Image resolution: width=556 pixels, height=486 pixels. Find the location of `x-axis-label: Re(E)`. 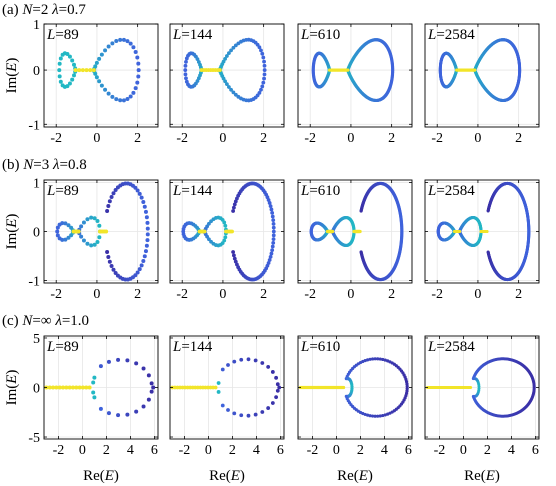

x-axis-label: Re(E) is located at coordinates (355, 476).